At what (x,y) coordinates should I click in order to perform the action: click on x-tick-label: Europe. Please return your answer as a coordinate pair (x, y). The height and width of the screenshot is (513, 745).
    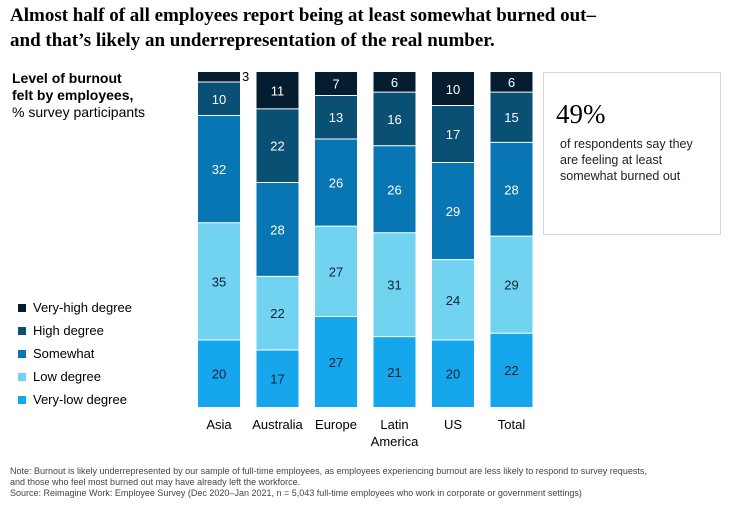
    Looking at the image, I should click on (336, 424).